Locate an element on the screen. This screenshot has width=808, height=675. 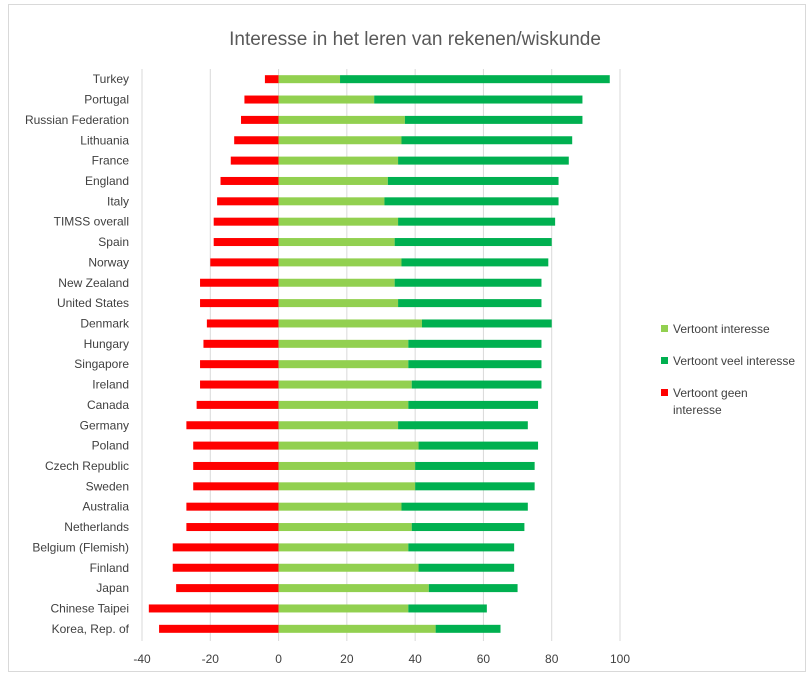
x-tick-label: 80 is located at coordinates (552, 659).